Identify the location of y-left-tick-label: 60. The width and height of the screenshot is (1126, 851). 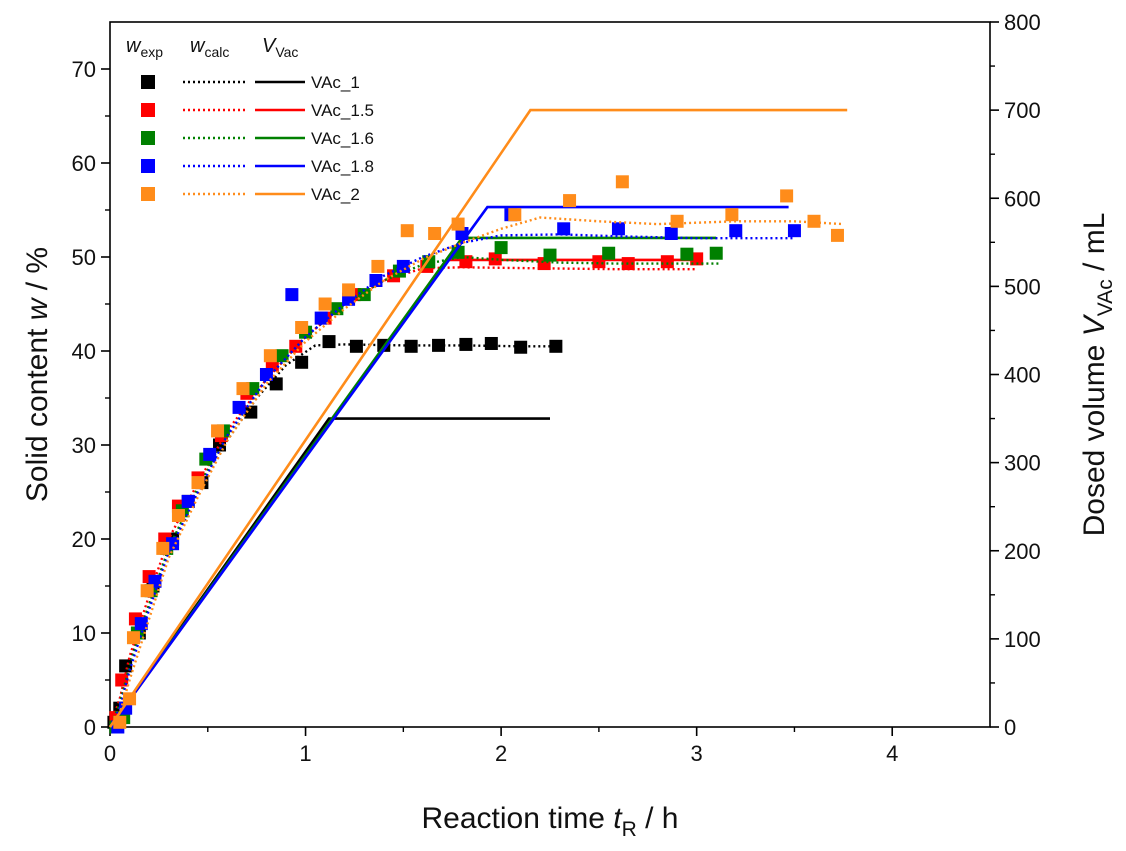
(84, 163).